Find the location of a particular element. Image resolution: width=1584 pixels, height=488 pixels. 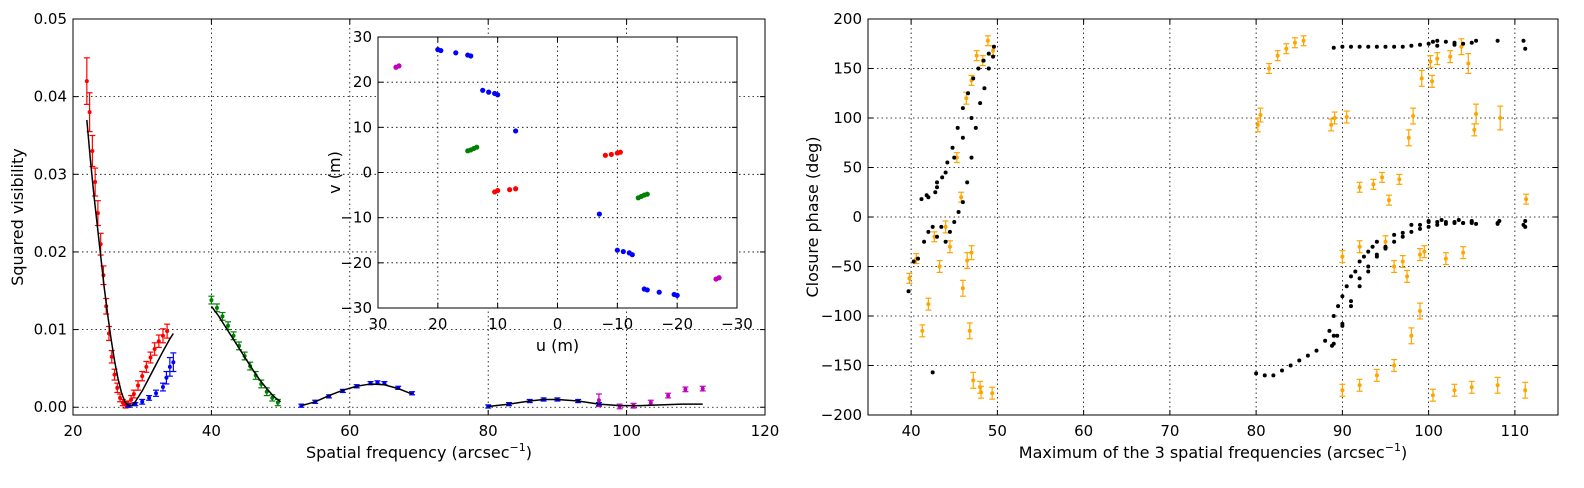

x-tick-label: 30 is located at coordinates (377, 324).